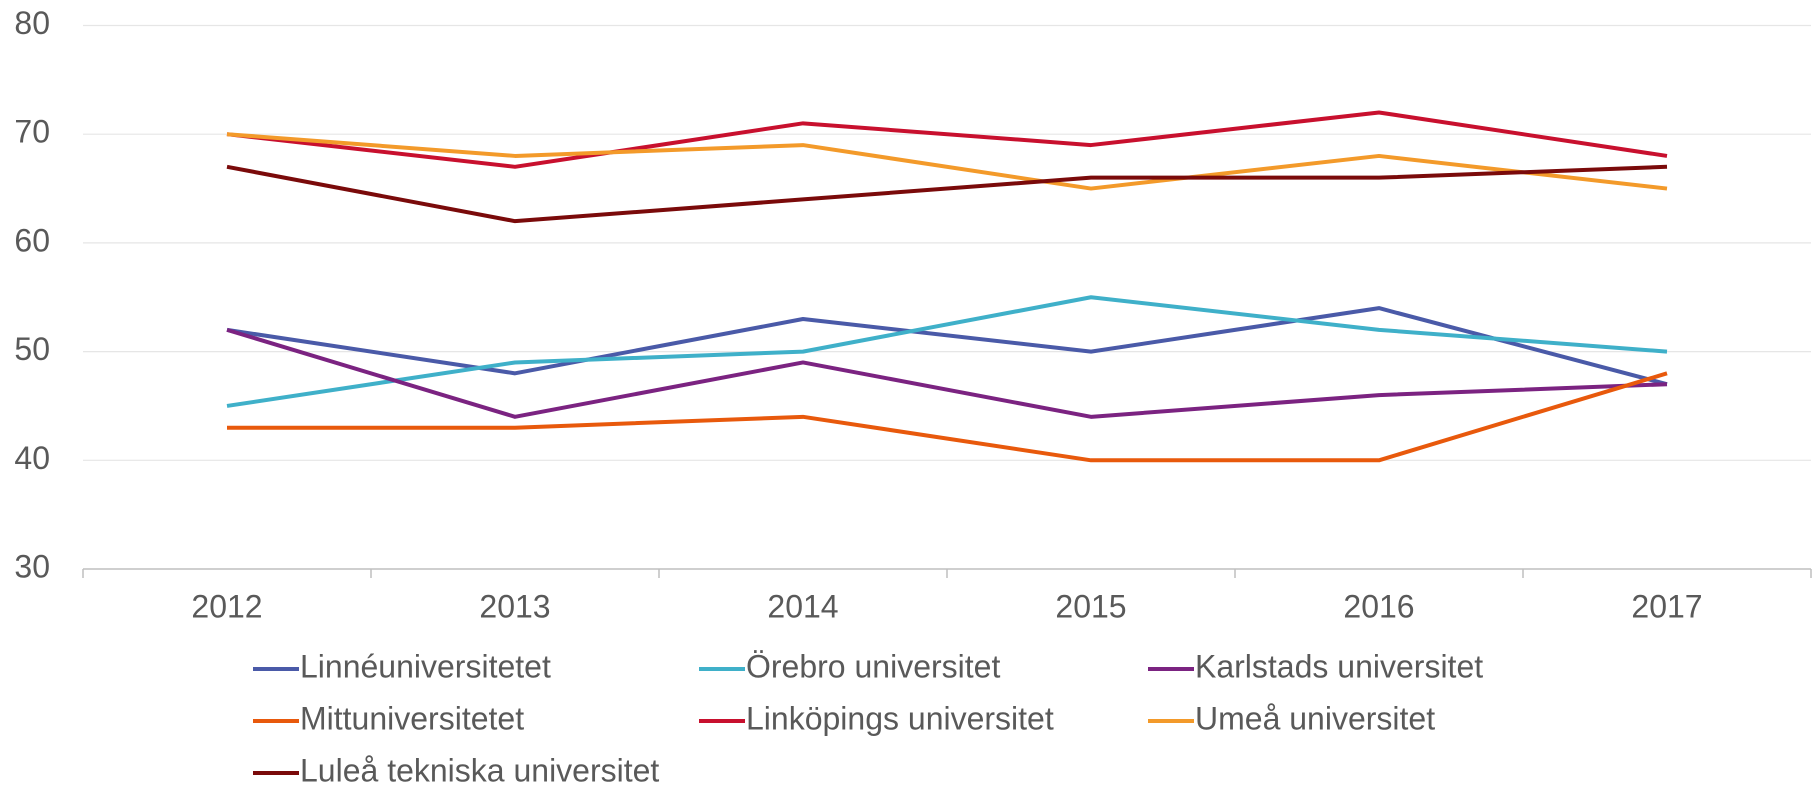  What do you see at coordinates (32, 132) in the screenshot?
I see `y-tick-label: 70` at bounding box center [32, 132].